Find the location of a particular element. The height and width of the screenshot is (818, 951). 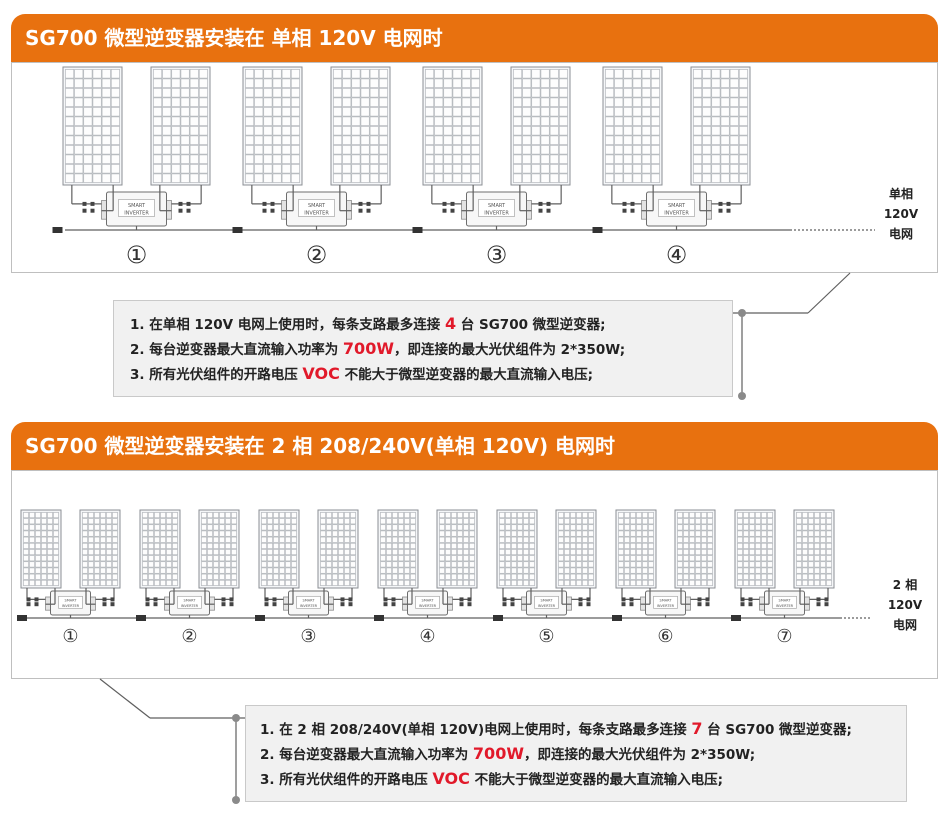

note-text: ，即连接的最大光伏组件为 2*350W; is located at coordinates (639, 755).